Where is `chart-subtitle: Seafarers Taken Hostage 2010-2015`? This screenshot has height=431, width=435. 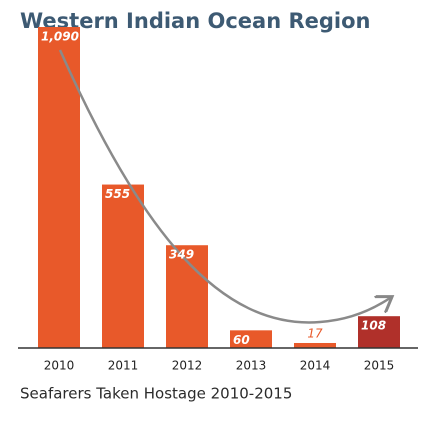
chart-subtitle: Seafarers Taken Hostage 2010-2015 is located at coordinates (156, 394).